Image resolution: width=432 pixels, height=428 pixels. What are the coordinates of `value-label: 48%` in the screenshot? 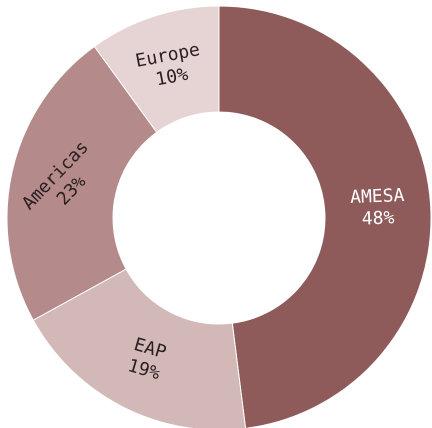 It's located at (377, 218).